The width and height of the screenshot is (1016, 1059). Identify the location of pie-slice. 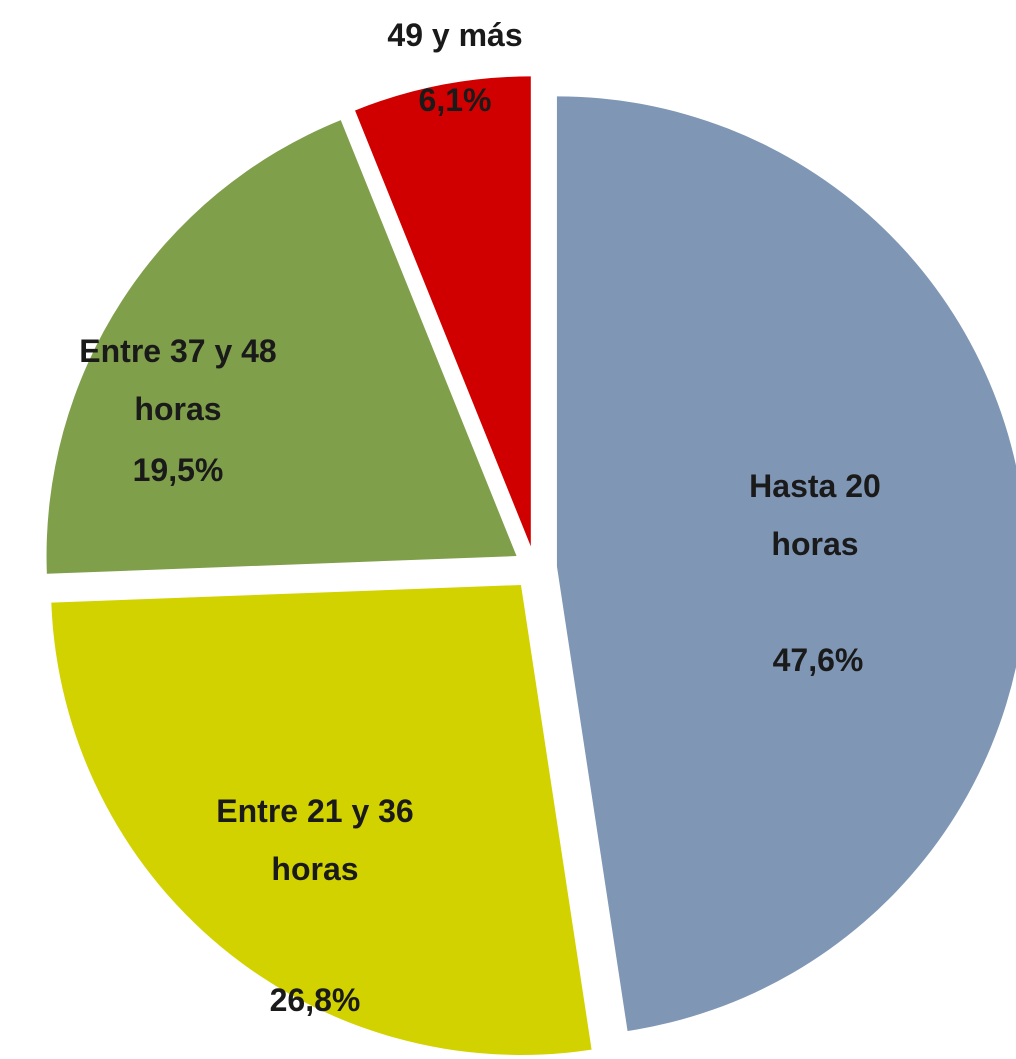
(443, 311).